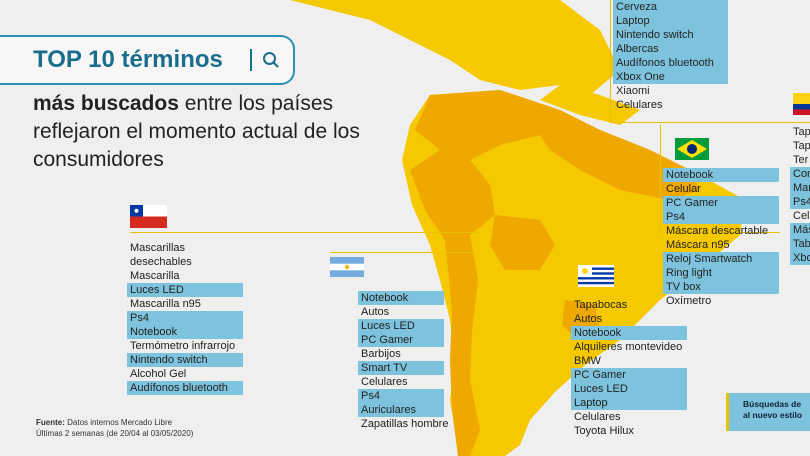 This screenshot has height=456, width=810. What do you see at coordinates (721, 259) in the screenshot?
I see `list-item: Reloj Smartwatch` at bounding box center [721, 259].